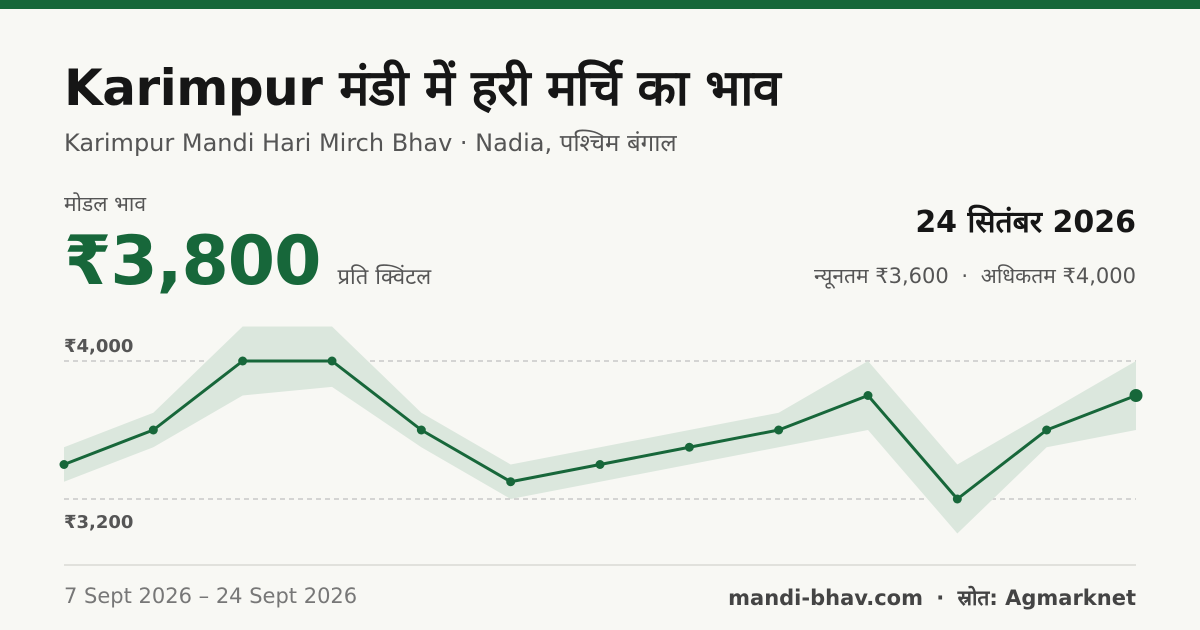 This screenshot has width=1200, height=630. Describe the element at coordinates (384, 277) in the screenshot. I see `model-price-unit: प्रति क्विंटल` at that location.